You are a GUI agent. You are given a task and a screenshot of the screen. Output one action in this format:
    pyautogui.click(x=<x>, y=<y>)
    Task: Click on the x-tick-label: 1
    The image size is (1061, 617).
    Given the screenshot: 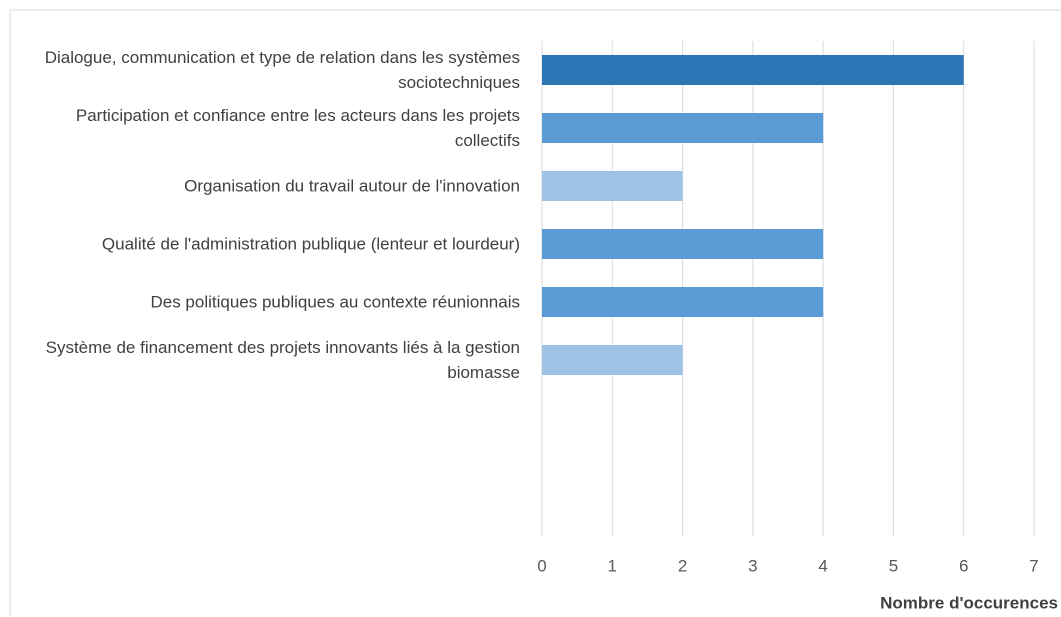 What is the action you would take?
    pyautogui.click(x=612, y=565)
    